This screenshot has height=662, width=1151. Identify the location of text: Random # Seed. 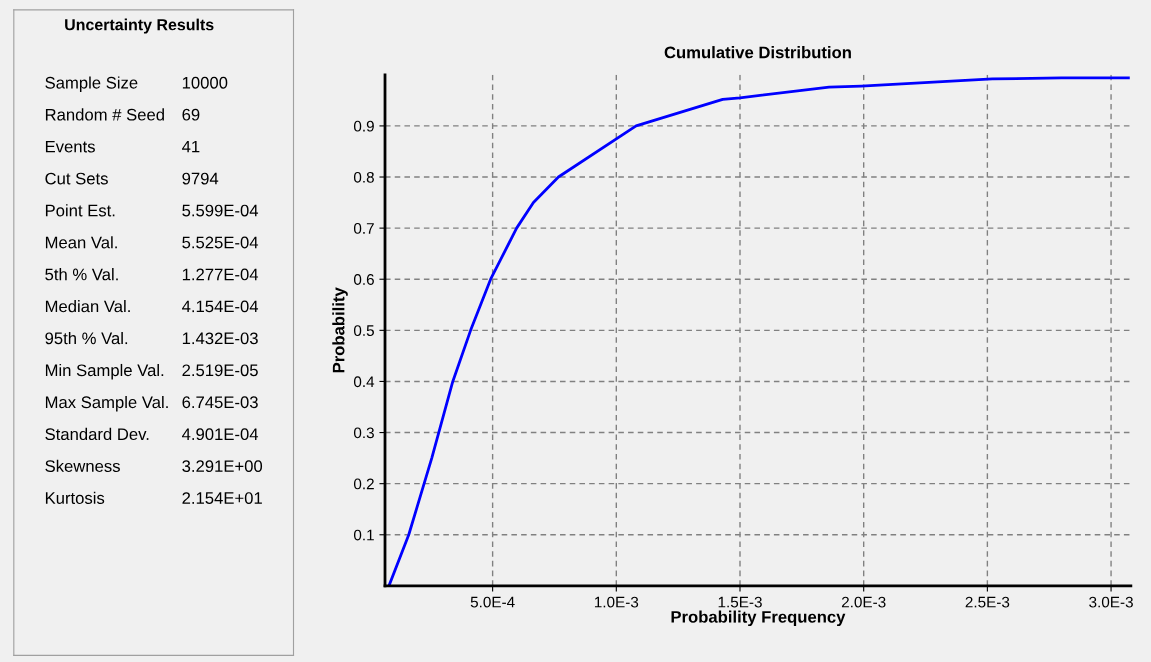
(104, 114).